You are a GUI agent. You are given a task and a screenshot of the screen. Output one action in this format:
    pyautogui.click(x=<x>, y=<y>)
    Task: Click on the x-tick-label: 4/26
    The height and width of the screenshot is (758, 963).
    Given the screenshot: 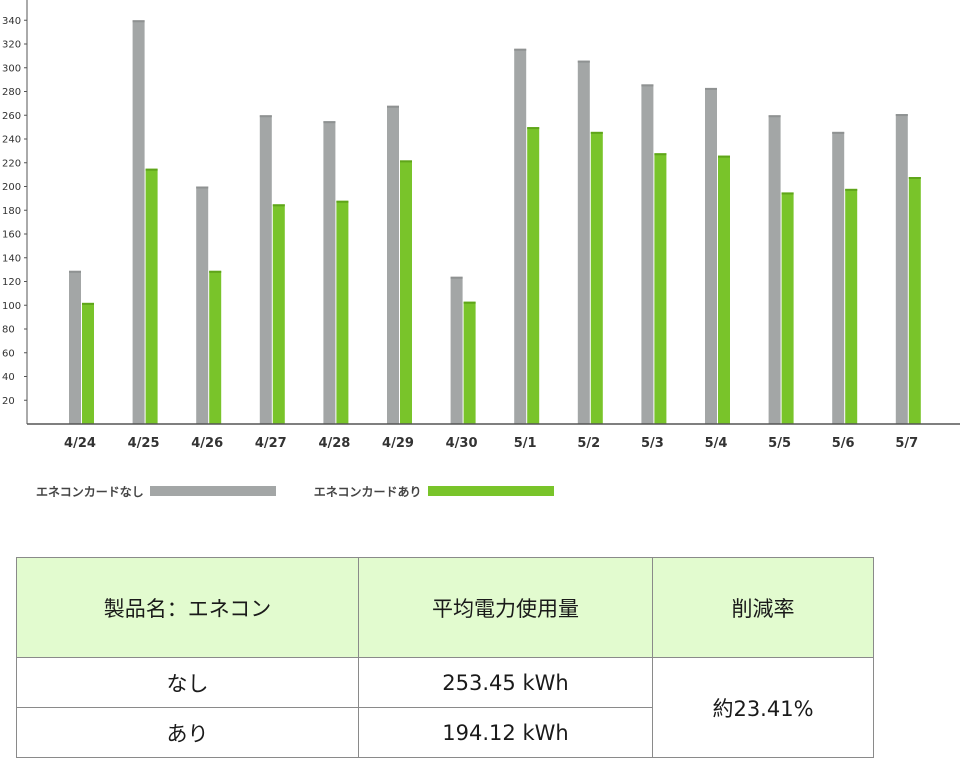 What is the action you would take?
    pyautogui.click(x=207, y=443)
    